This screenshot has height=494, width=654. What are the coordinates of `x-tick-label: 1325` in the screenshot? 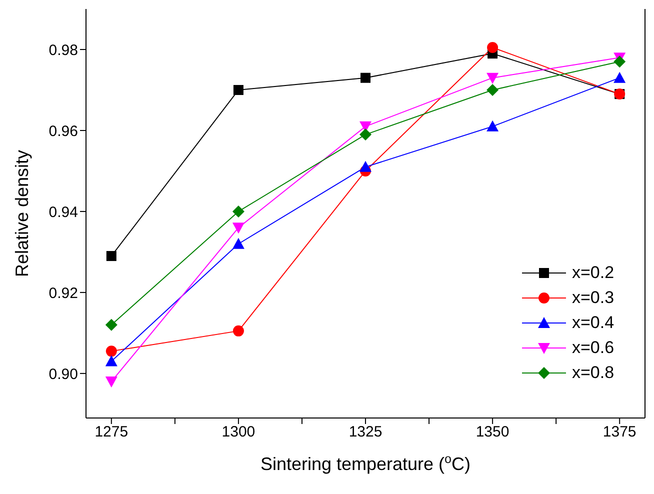 It's located at (365, 432).